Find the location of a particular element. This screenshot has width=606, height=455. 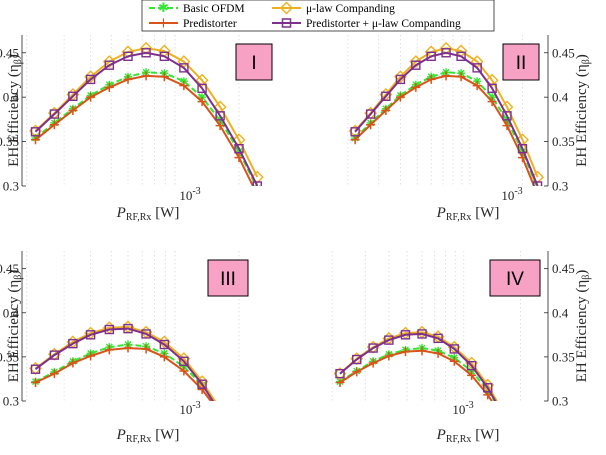

legend-item-basic: ✱ Basic OFDM is located at coordinates (197, 8).